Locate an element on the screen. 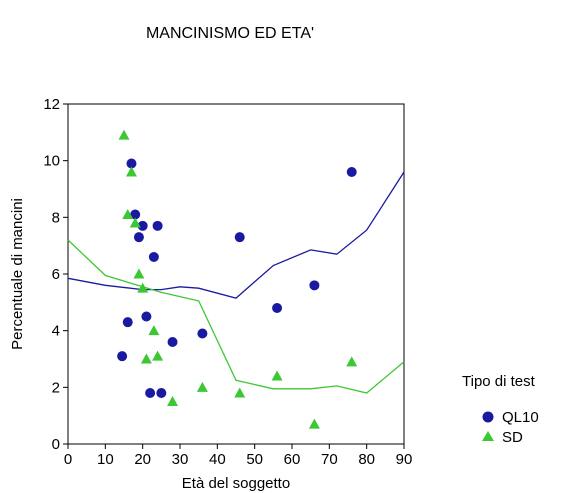 The width and height of the screenshot is (584, 493). x-tick-label: 60 is located at coordinates (292, 459).